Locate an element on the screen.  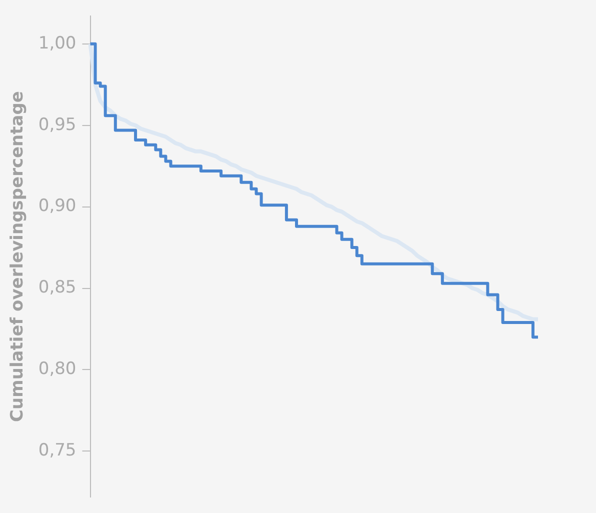
y-axis-title: Cumulatief overlevingspercentage is located at coordinates (18, 256).